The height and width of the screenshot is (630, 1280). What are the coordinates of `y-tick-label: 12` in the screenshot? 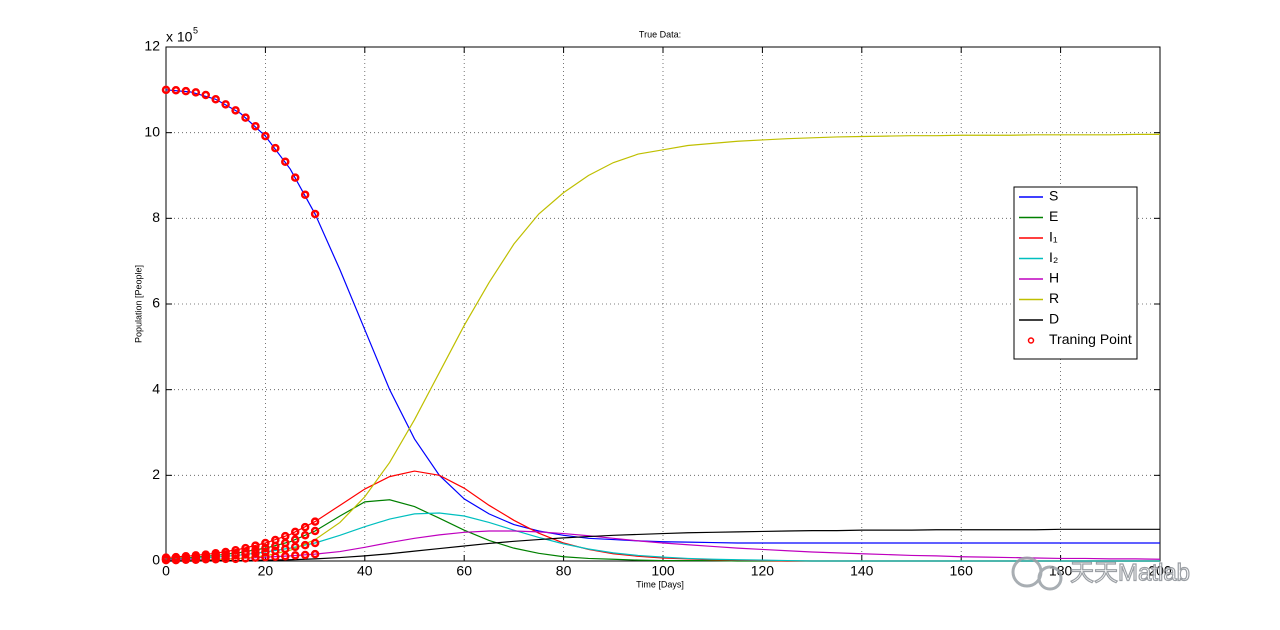 It's located at (152, 46).